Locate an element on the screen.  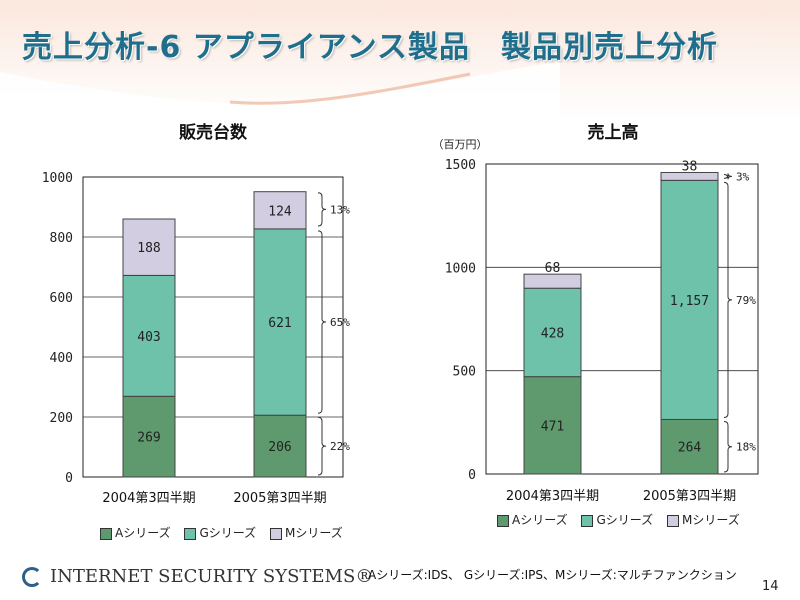
legend-item-m: Mシリーズ is located at coordinates (306, 533).